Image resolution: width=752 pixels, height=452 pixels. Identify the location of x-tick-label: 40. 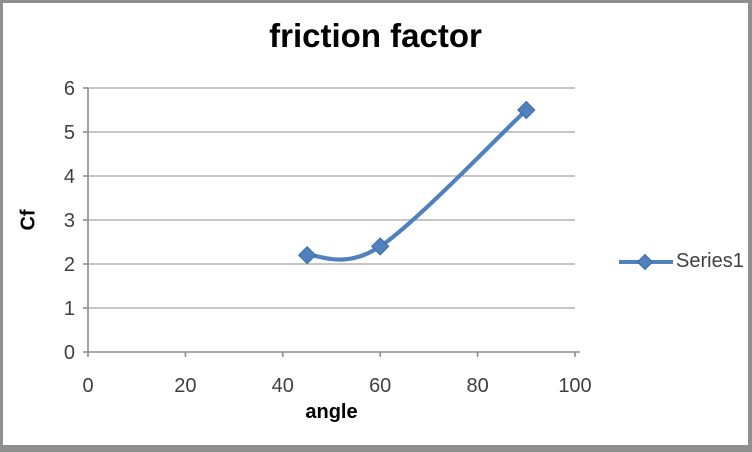
(283, 386).